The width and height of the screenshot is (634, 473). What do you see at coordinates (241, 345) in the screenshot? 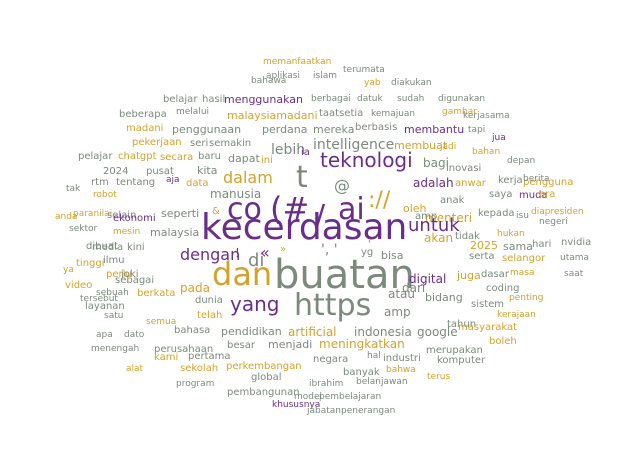
I see `cloud-word-146: besar` at bounding box center [241, 345].